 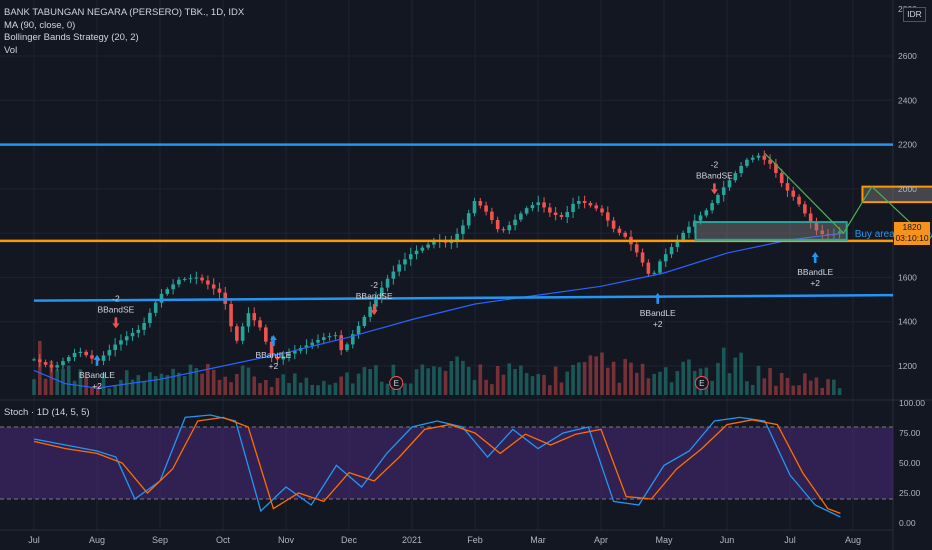 What do you see at coordinates (790, 540) in the screenshot?
I see `time-tick-label: Jul` at bounding box center [790, 540].